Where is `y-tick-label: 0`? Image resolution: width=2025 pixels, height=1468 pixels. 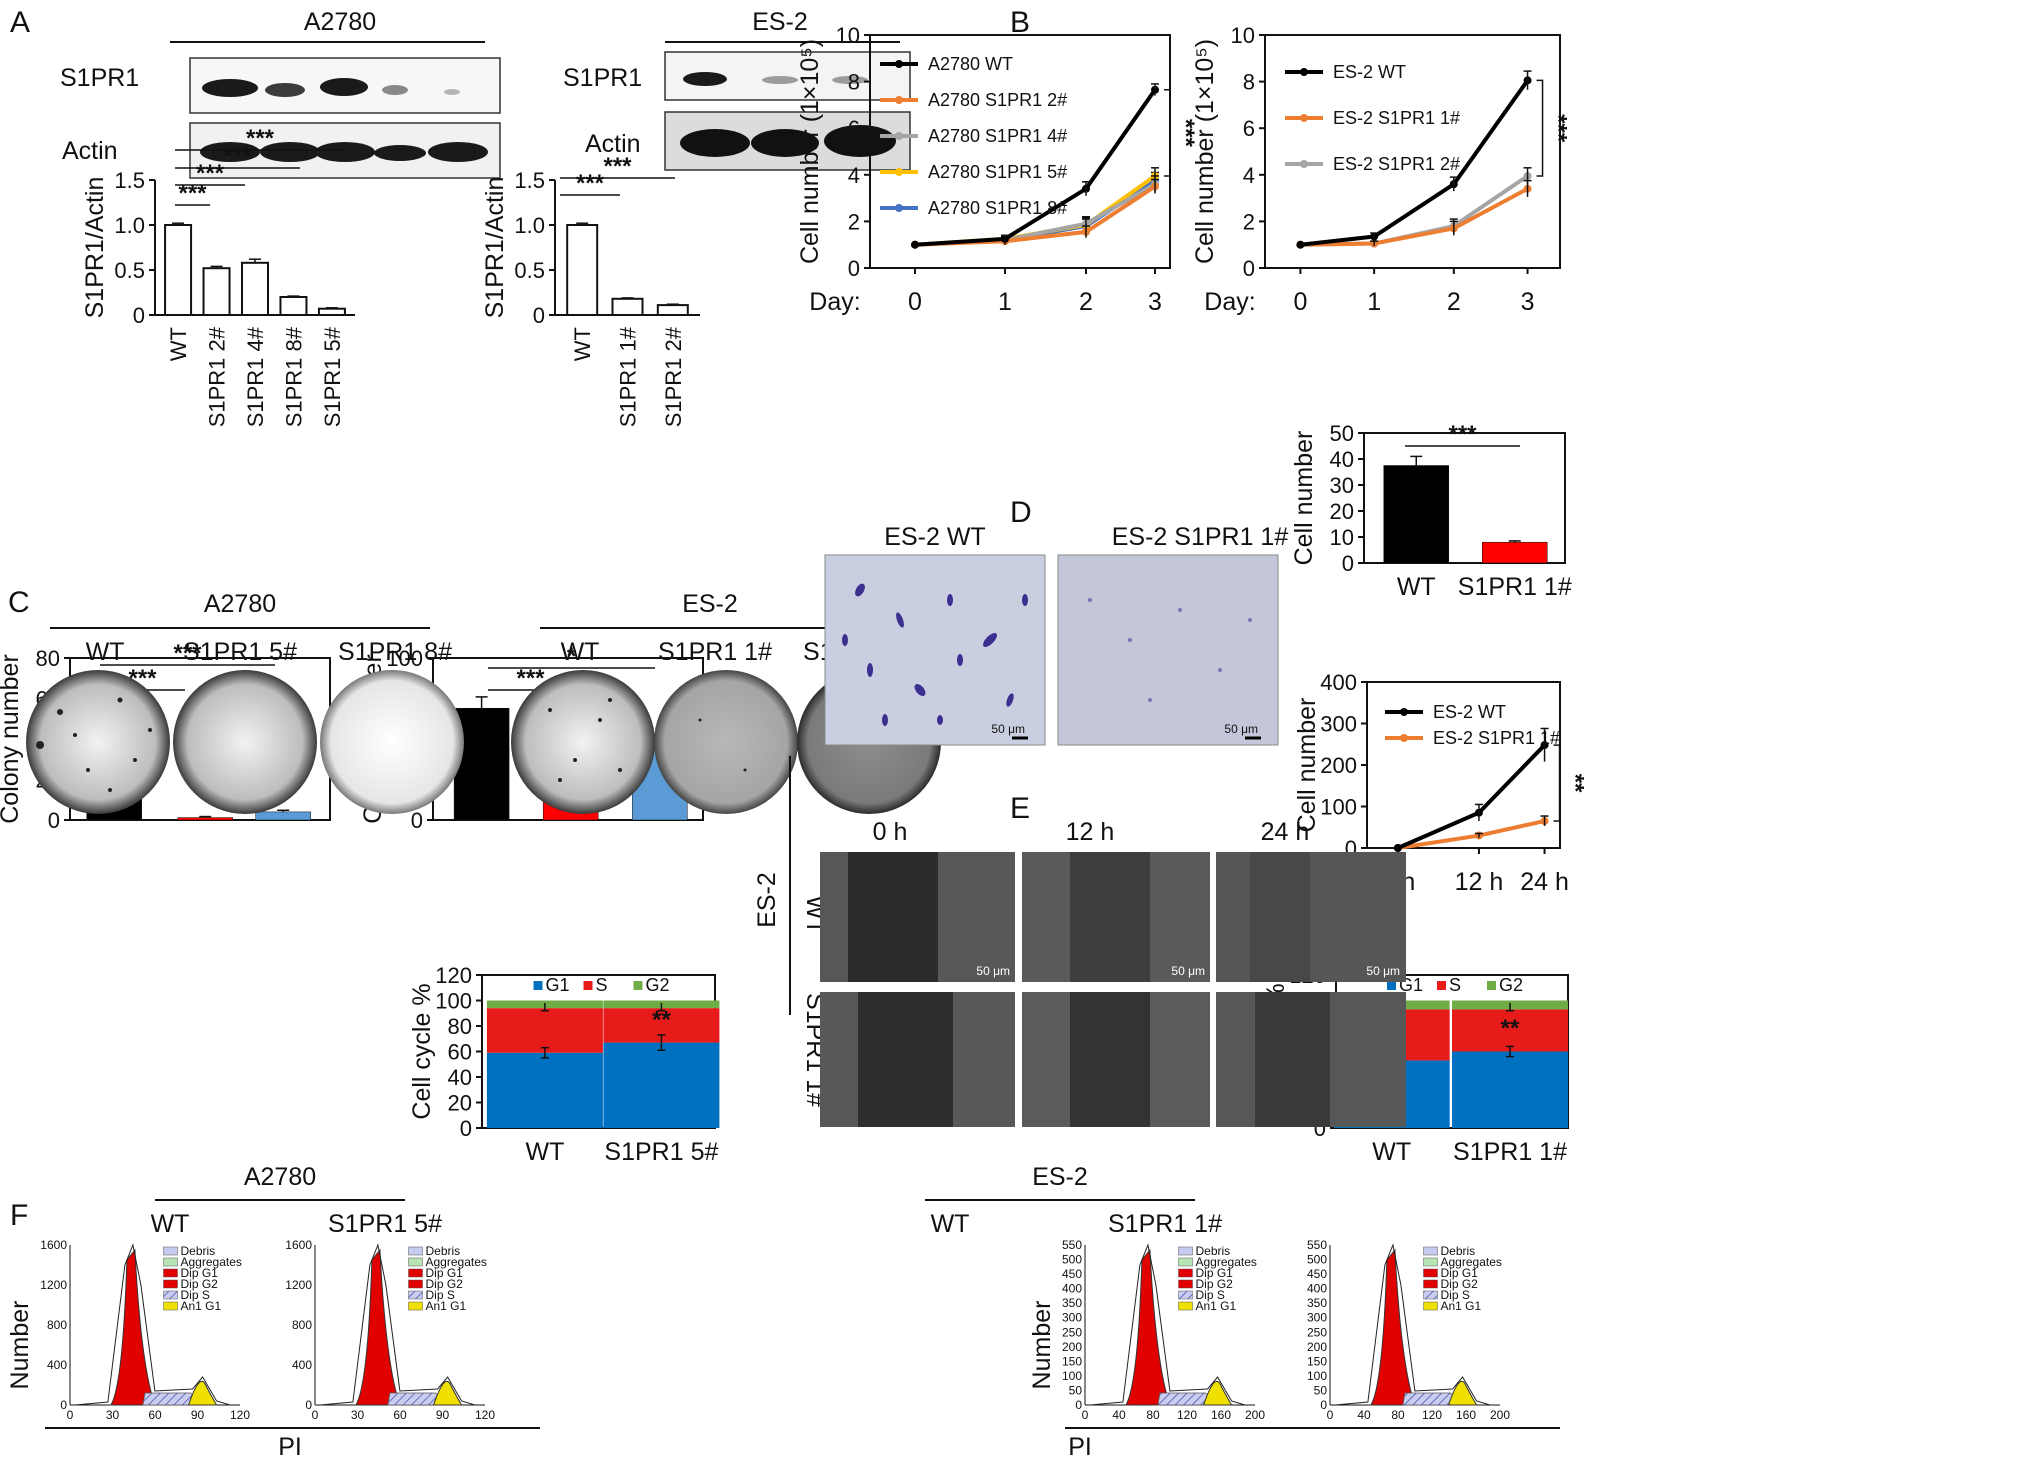 y-tick-label: 0 is located at coordinates (466, 1128).